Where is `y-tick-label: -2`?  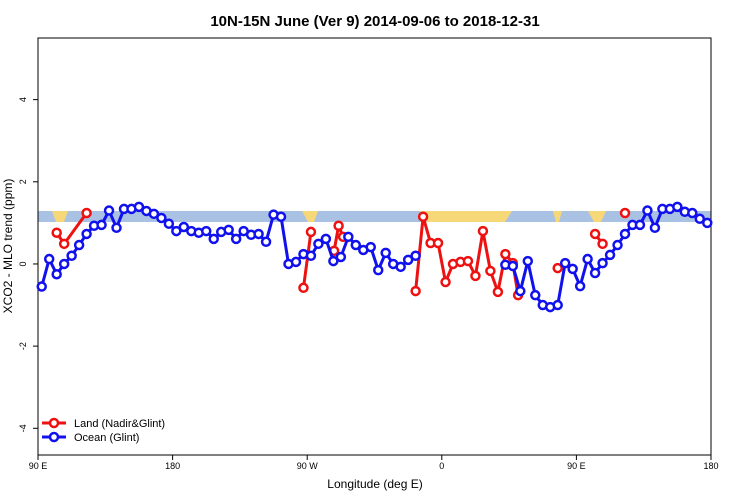 y-tick-label: -2 is located at coordinates (23, 346).